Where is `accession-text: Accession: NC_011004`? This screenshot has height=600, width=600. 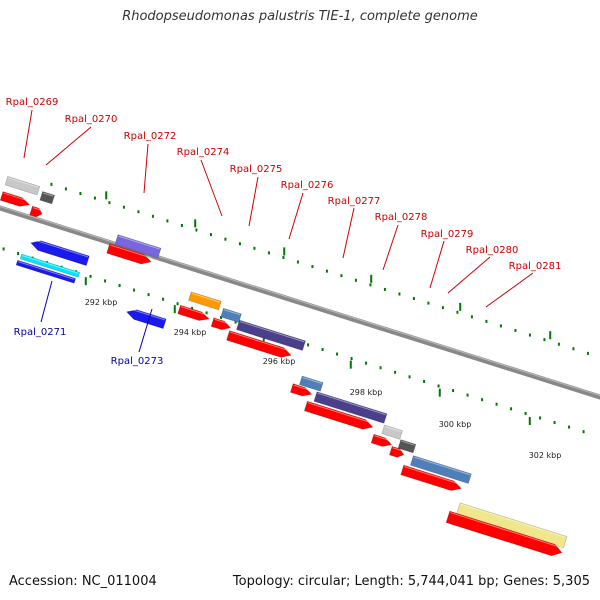
accession-text: Accession: NC_011004 is located at coordinates (83, 581).